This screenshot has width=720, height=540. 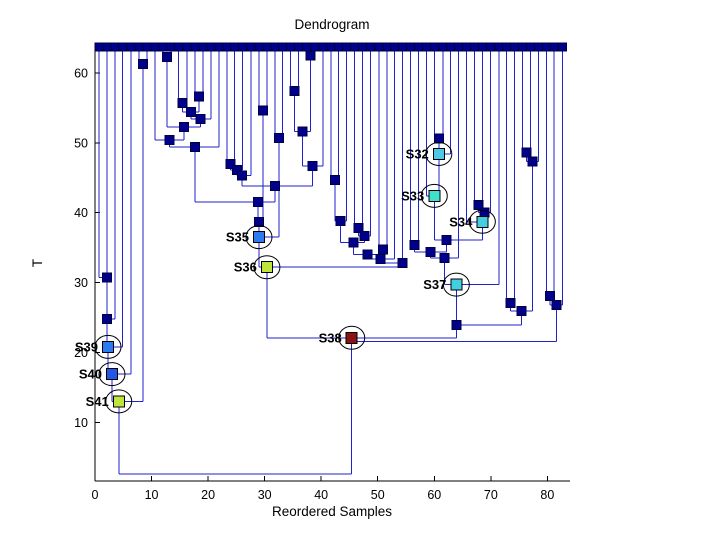 What do you see at coordinates (37, 263) in the screenshot?
I see `y-axis-label: T` at bounding box center [37, 263].